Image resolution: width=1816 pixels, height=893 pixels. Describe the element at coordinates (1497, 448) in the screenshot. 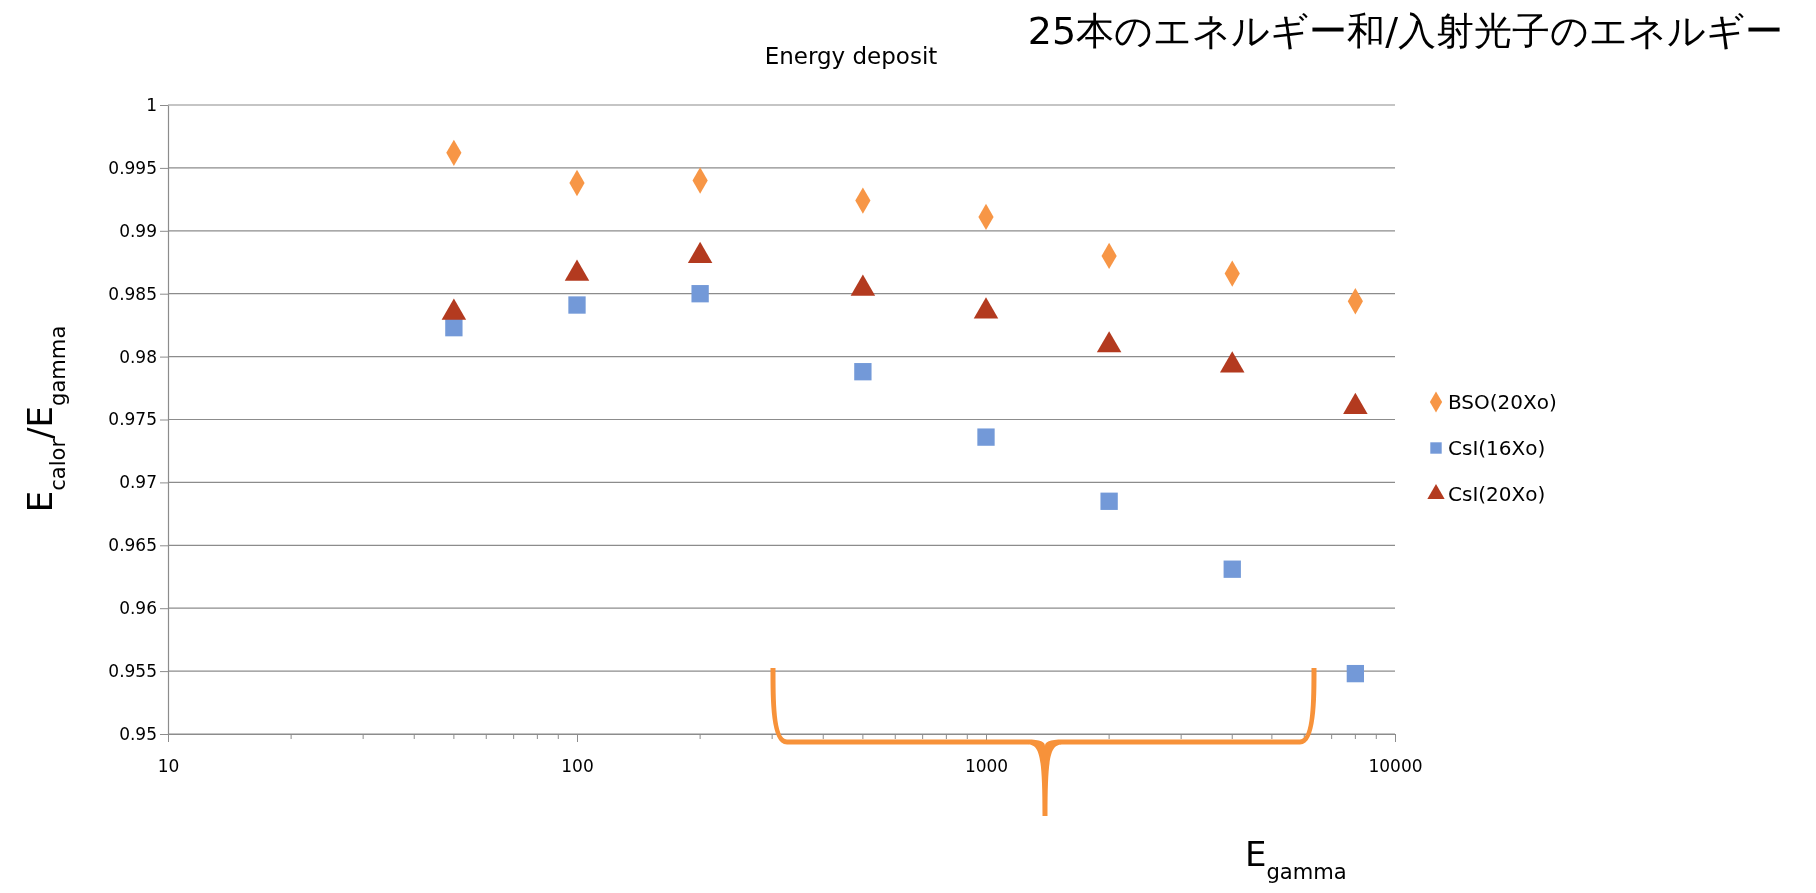

I see `legend-label: CsI(16Xo)` at that location.